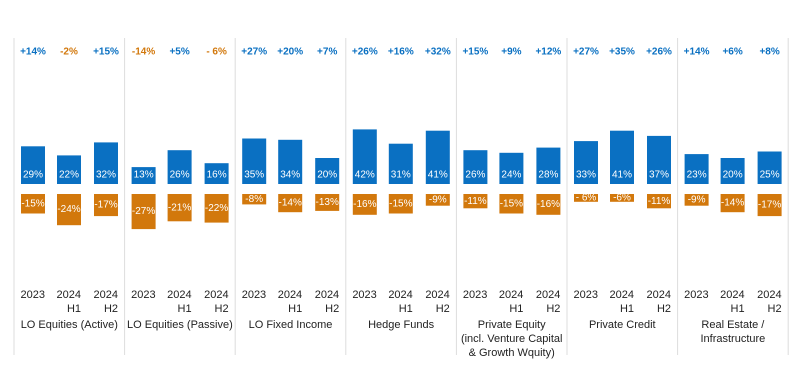 This screenshot has height=368, width=800. Describe the element at coordinates (254, 175) in the screenshot. I see `gain-label: 35%` at that location.